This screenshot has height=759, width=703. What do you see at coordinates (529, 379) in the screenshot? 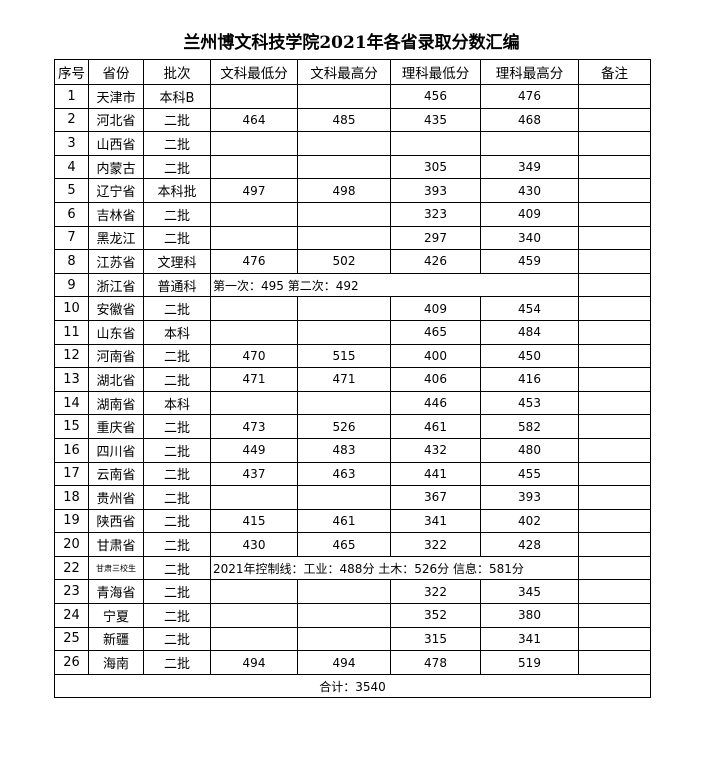
I see `cell: 416` at bounding box center [529, 379].